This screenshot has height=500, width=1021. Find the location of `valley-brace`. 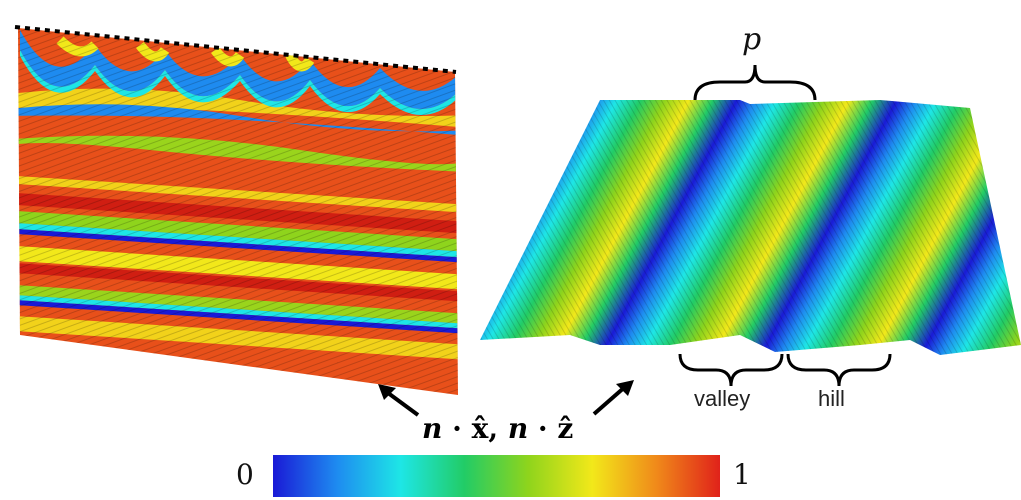

valley-brace is located at coordinates (731, 370).